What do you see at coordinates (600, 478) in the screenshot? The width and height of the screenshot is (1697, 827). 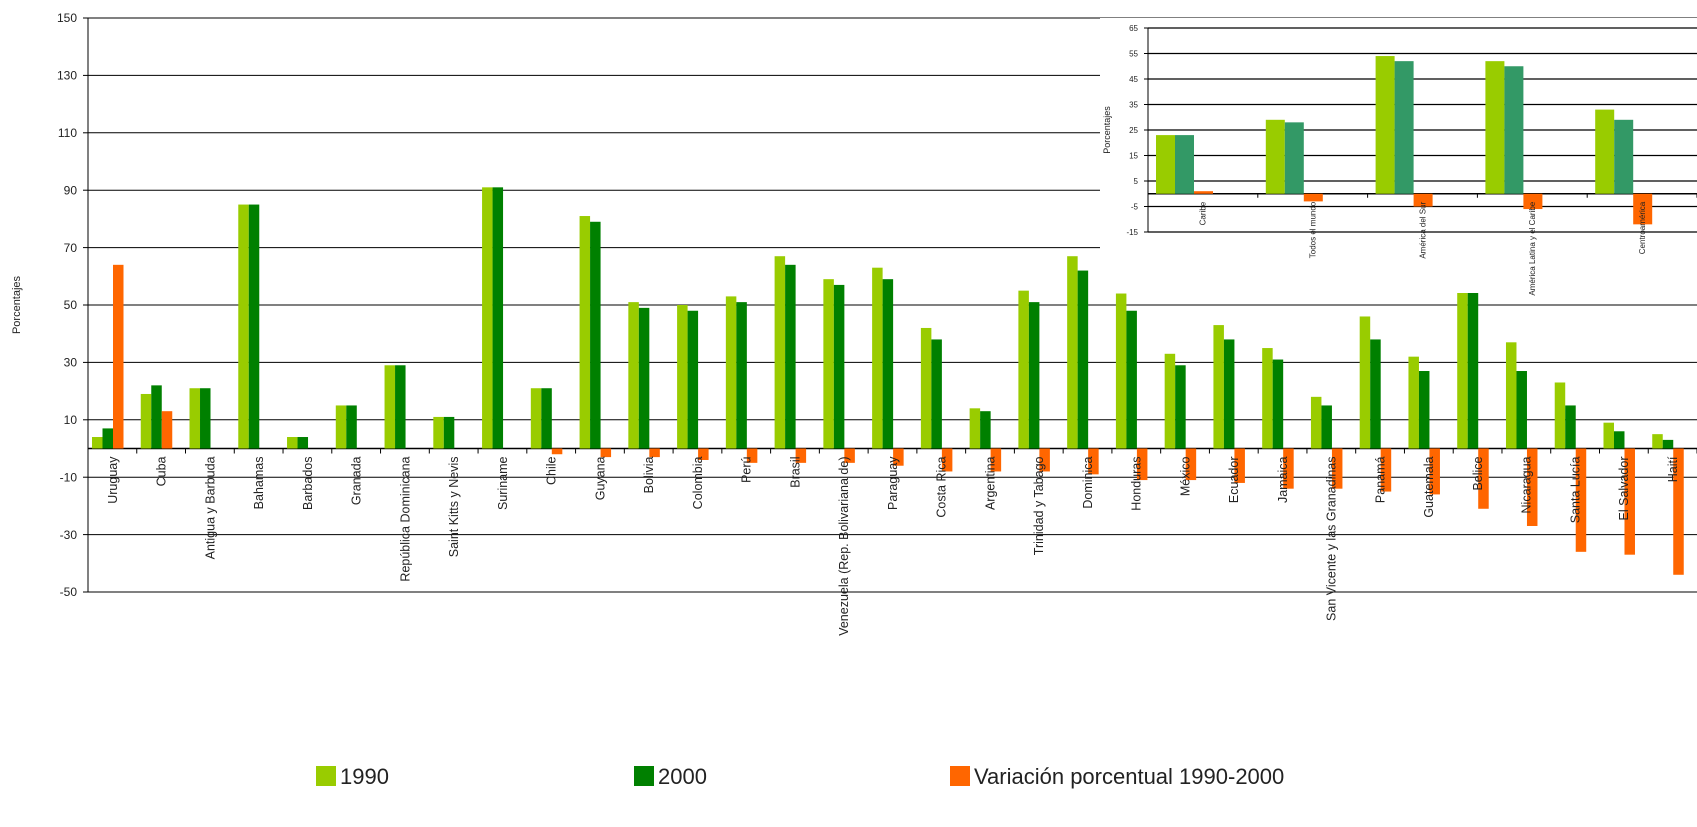 I see `main-category-label: Guyana` at bounding box center [600, 478].